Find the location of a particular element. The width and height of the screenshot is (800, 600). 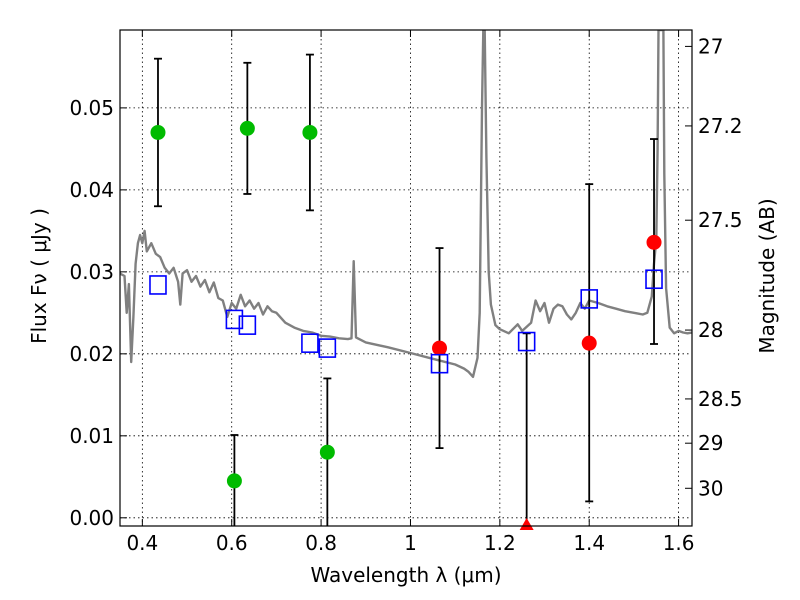

y-tick-label: 0.00 is located at coordinates (91, 518).